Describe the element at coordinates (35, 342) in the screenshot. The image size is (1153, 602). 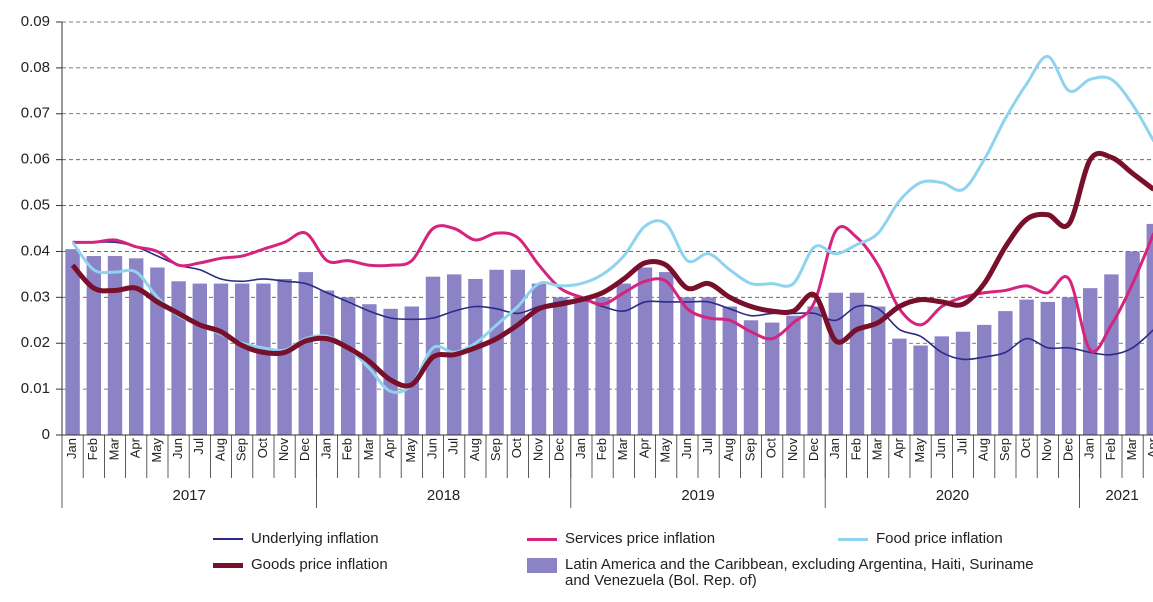
I see `y-tick-label: 0.02` at that location.